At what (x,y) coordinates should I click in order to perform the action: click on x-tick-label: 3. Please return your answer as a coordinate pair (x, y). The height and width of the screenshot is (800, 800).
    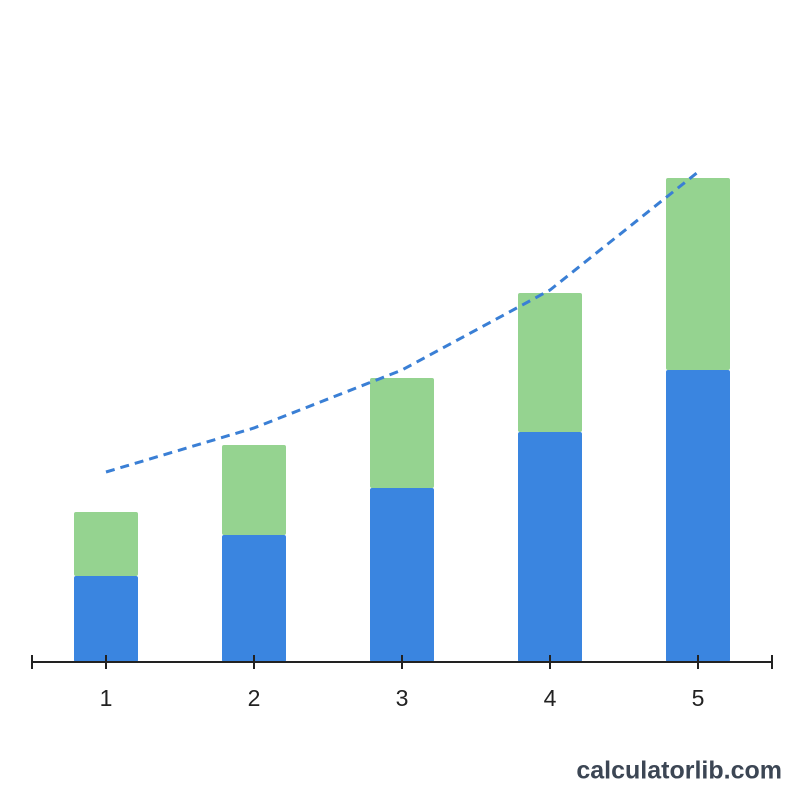
    Looking at the image, I should click on (402, 698).